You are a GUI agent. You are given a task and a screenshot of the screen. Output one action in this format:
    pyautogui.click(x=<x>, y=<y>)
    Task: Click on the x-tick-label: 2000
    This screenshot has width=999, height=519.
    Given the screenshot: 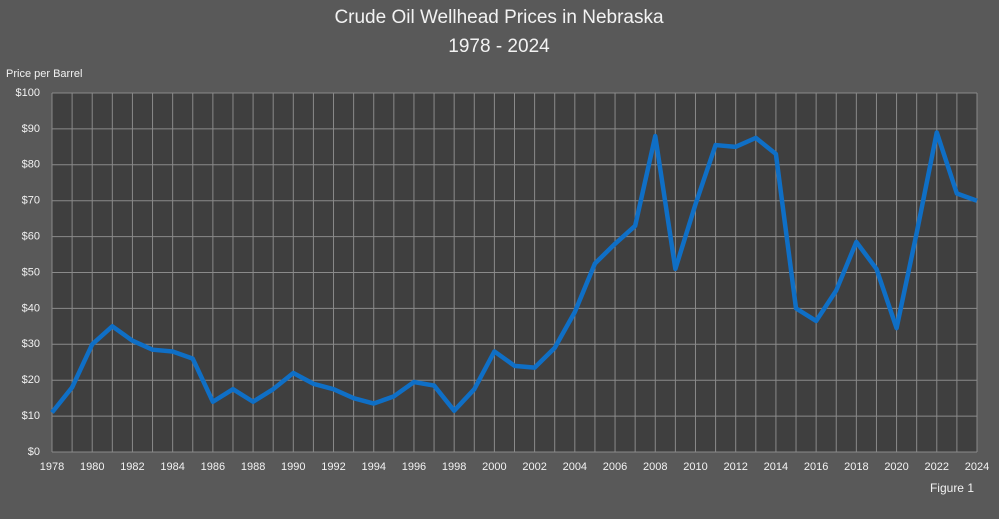 What is the action you would take?
    pyautogui.click(x=494, y=467)
    